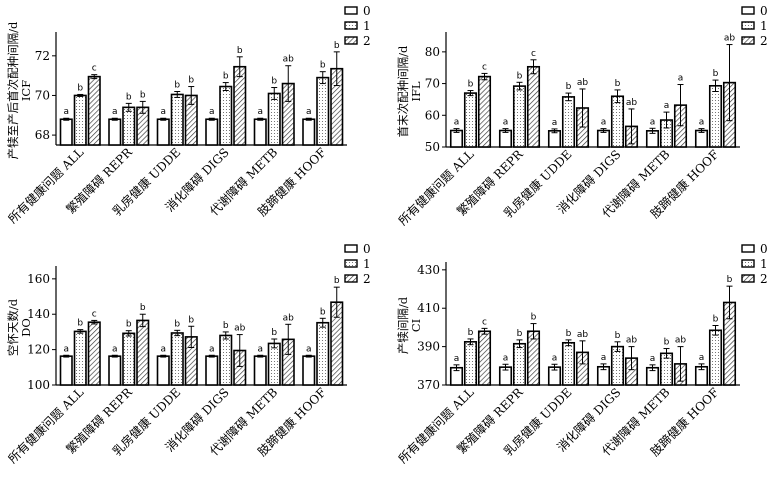 The height and width of the screenshot is (479, 771). What do you see at coordinates (428, 347) in the screenshot?
I see `y-tick-label: 390` at bounding box center [428, 347].